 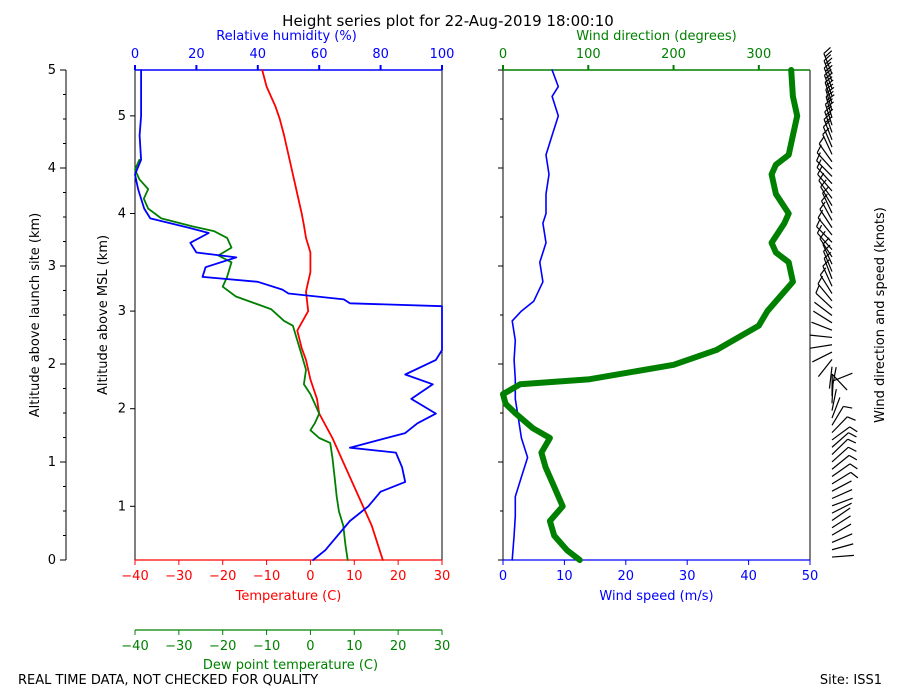 I want to click on wind-speed-tick-label: 50, so click(x=810, y=576).